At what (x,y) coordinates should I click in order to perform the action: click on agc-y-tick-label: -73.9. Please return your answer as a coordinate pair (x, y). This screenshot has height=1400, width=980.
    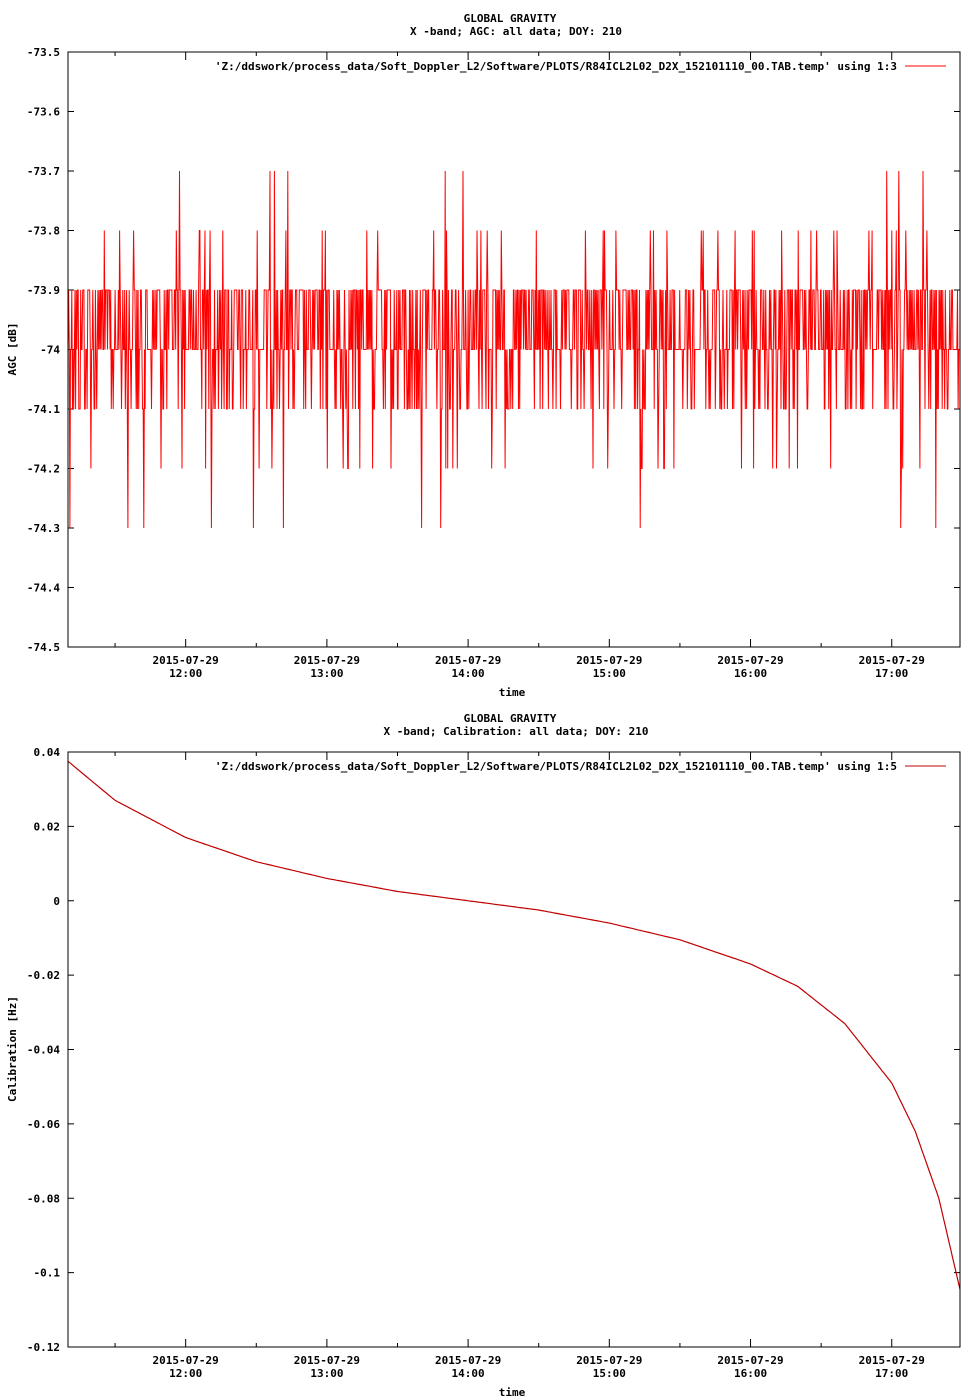
    Looking at the image, I should click on (43, 290).